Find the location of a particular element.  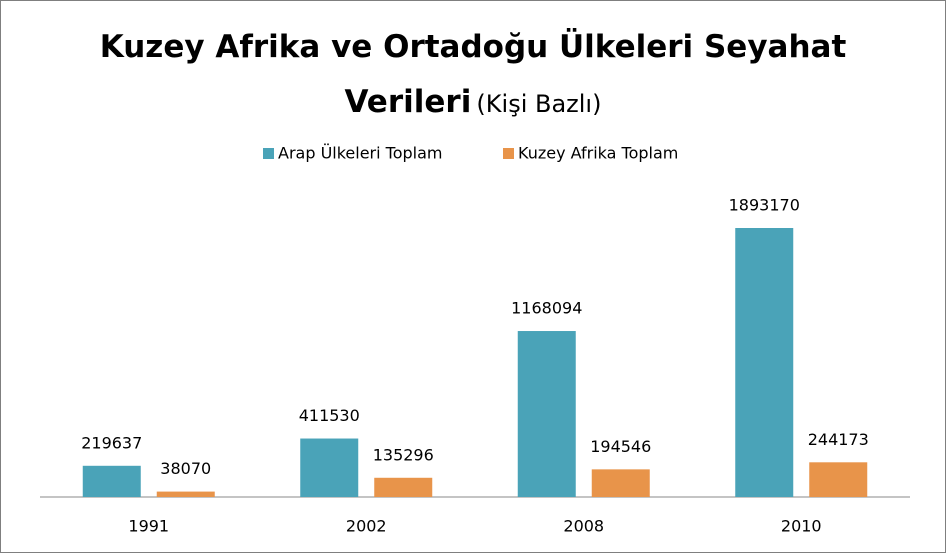

legend-label: Arap Ülkeleri Toplam is located at coordinates (360, 153).